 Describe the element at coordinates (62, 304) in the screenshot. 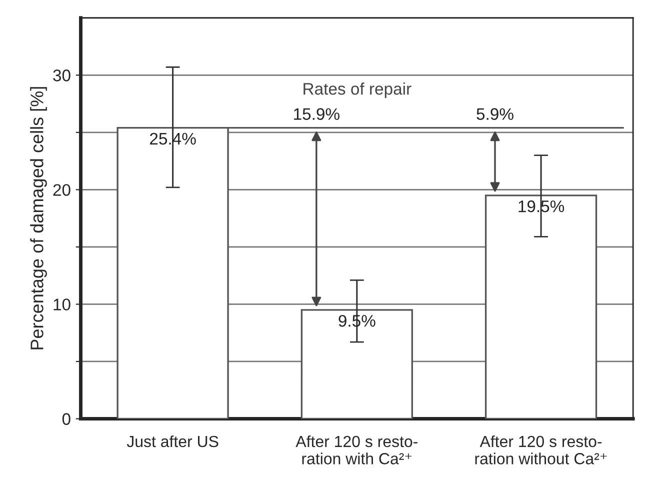

I see `y-tick-label: 10` at that location.